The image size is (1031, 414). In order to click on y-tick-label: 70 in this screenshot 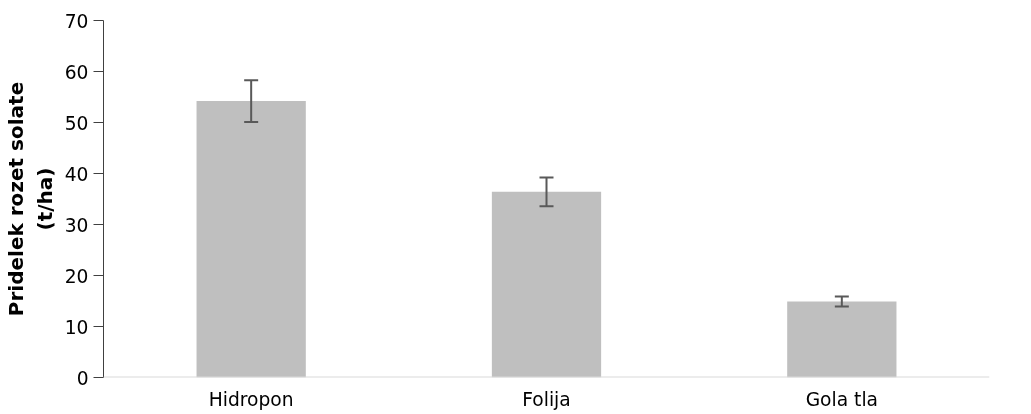, I will do `click(76, 21)`.